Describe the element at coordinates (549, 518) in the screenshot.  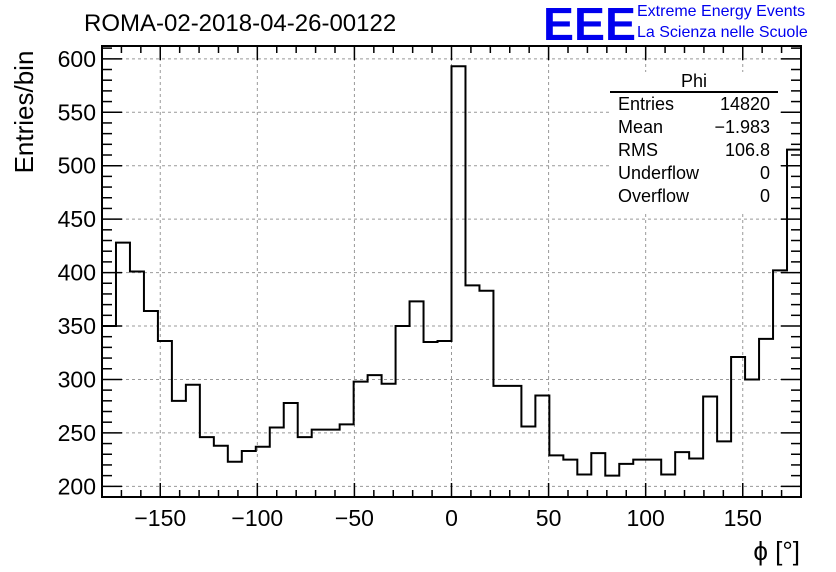
I see `x-tick-label: 50` at that location.